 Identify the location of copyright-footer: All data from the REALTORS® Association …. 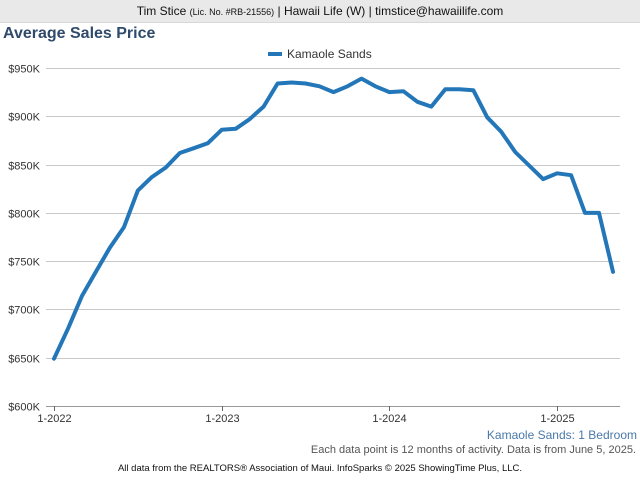
(320, 468).